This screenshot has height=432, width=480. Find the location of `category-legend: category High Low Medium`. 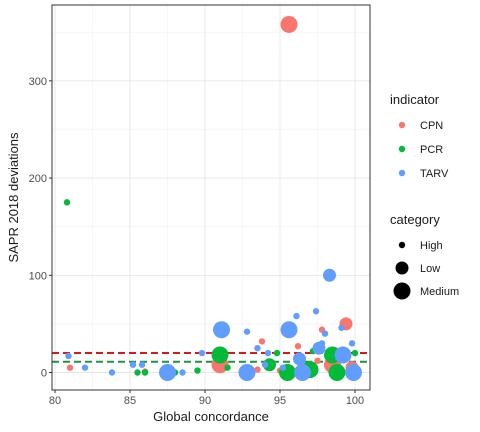

category-legend: category High Low Medium is located at coordinates (424, 256).